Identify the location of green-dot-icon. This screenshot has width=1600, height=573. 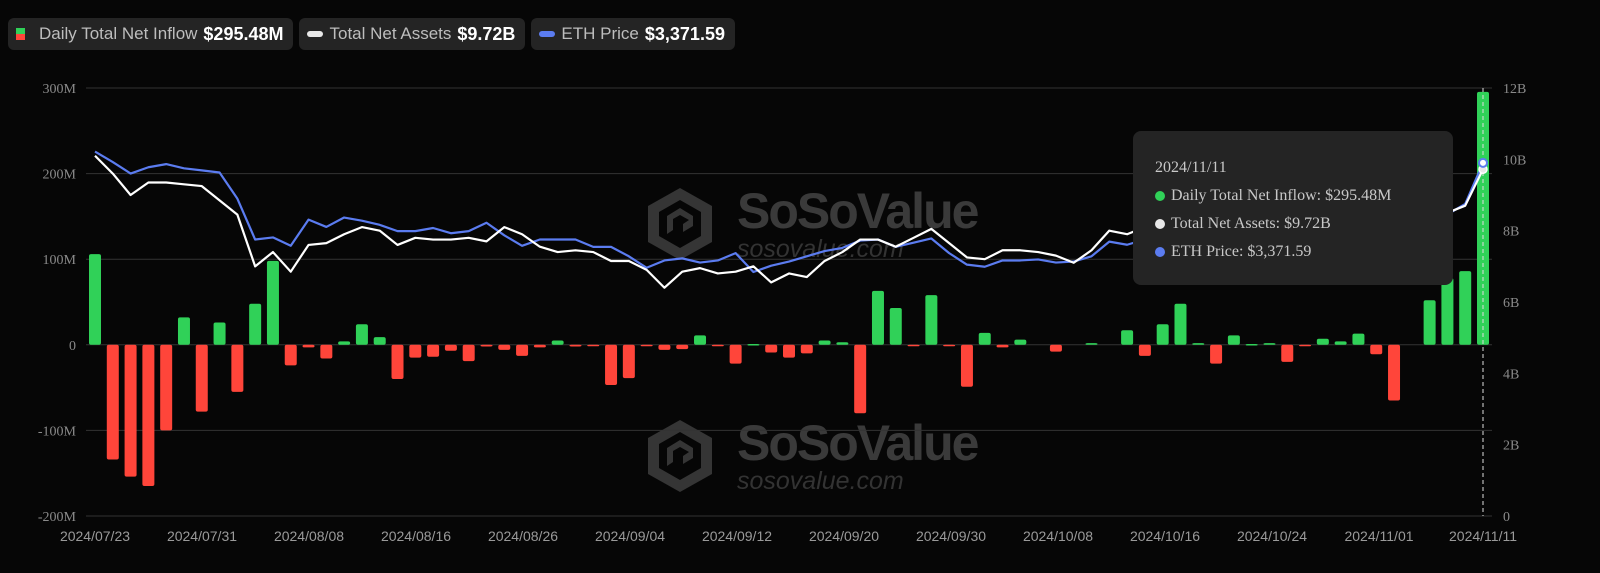
(1160, 196).